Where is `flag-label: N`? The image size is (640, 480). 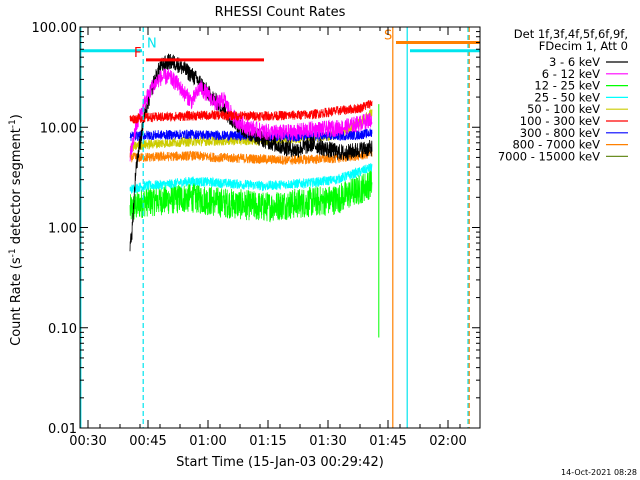 flag-label: N is located at coordinates (152, 44).